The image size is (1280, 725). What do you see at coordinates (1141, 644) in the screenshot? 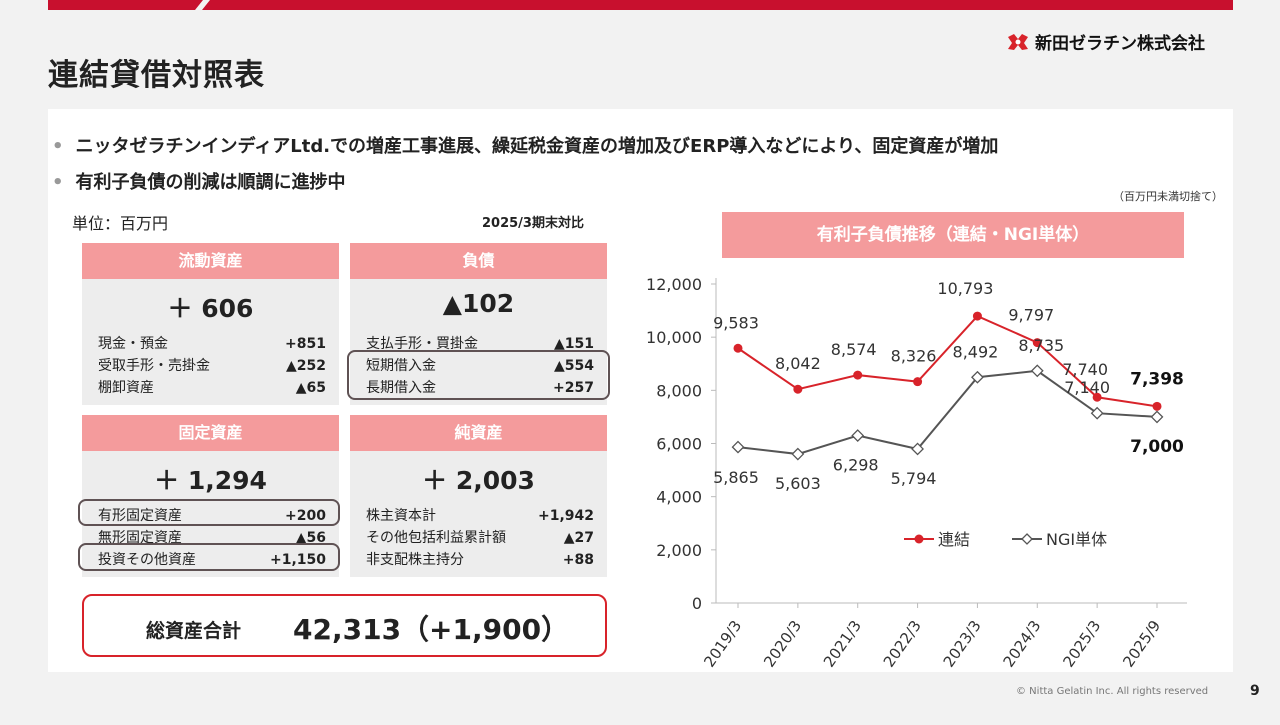
I see `x-tick-label: 2025/9` at bounding box center [1141, 644].